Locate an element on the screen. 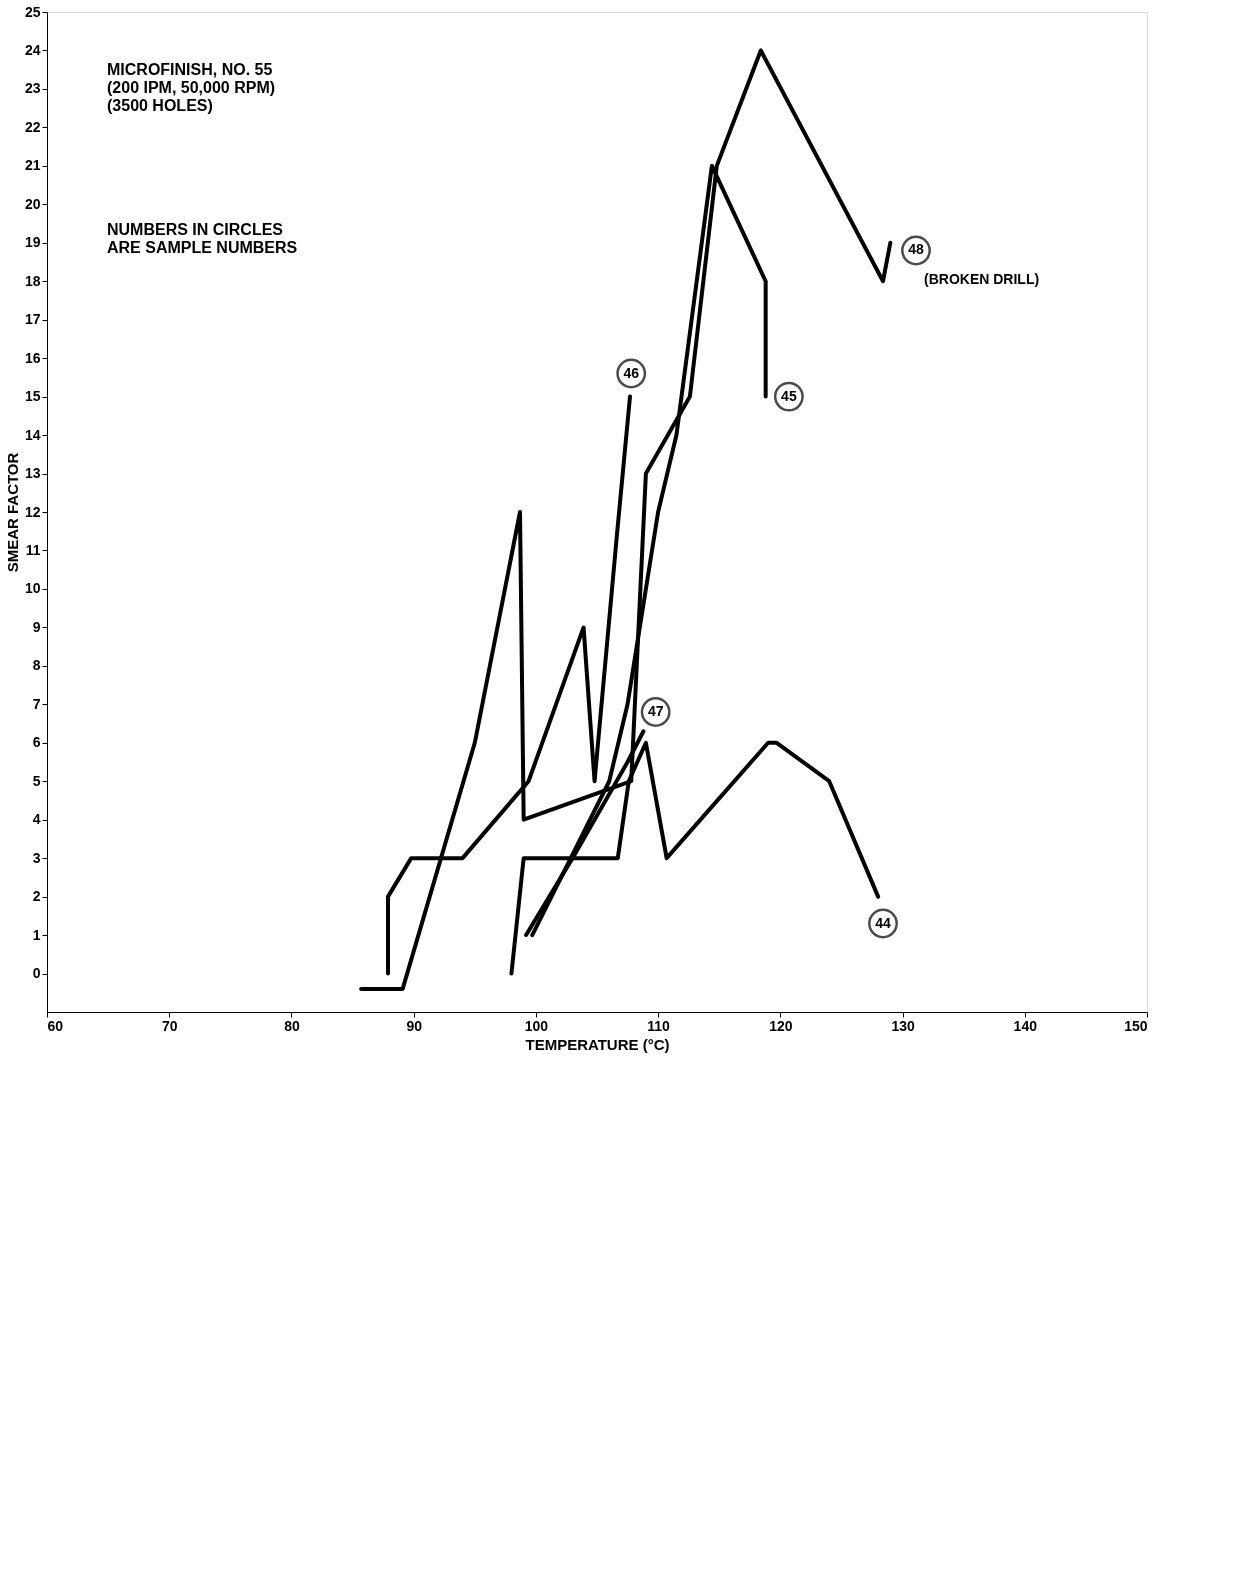  x-tick-label: 140 is located at coordinates (1025, 1025).